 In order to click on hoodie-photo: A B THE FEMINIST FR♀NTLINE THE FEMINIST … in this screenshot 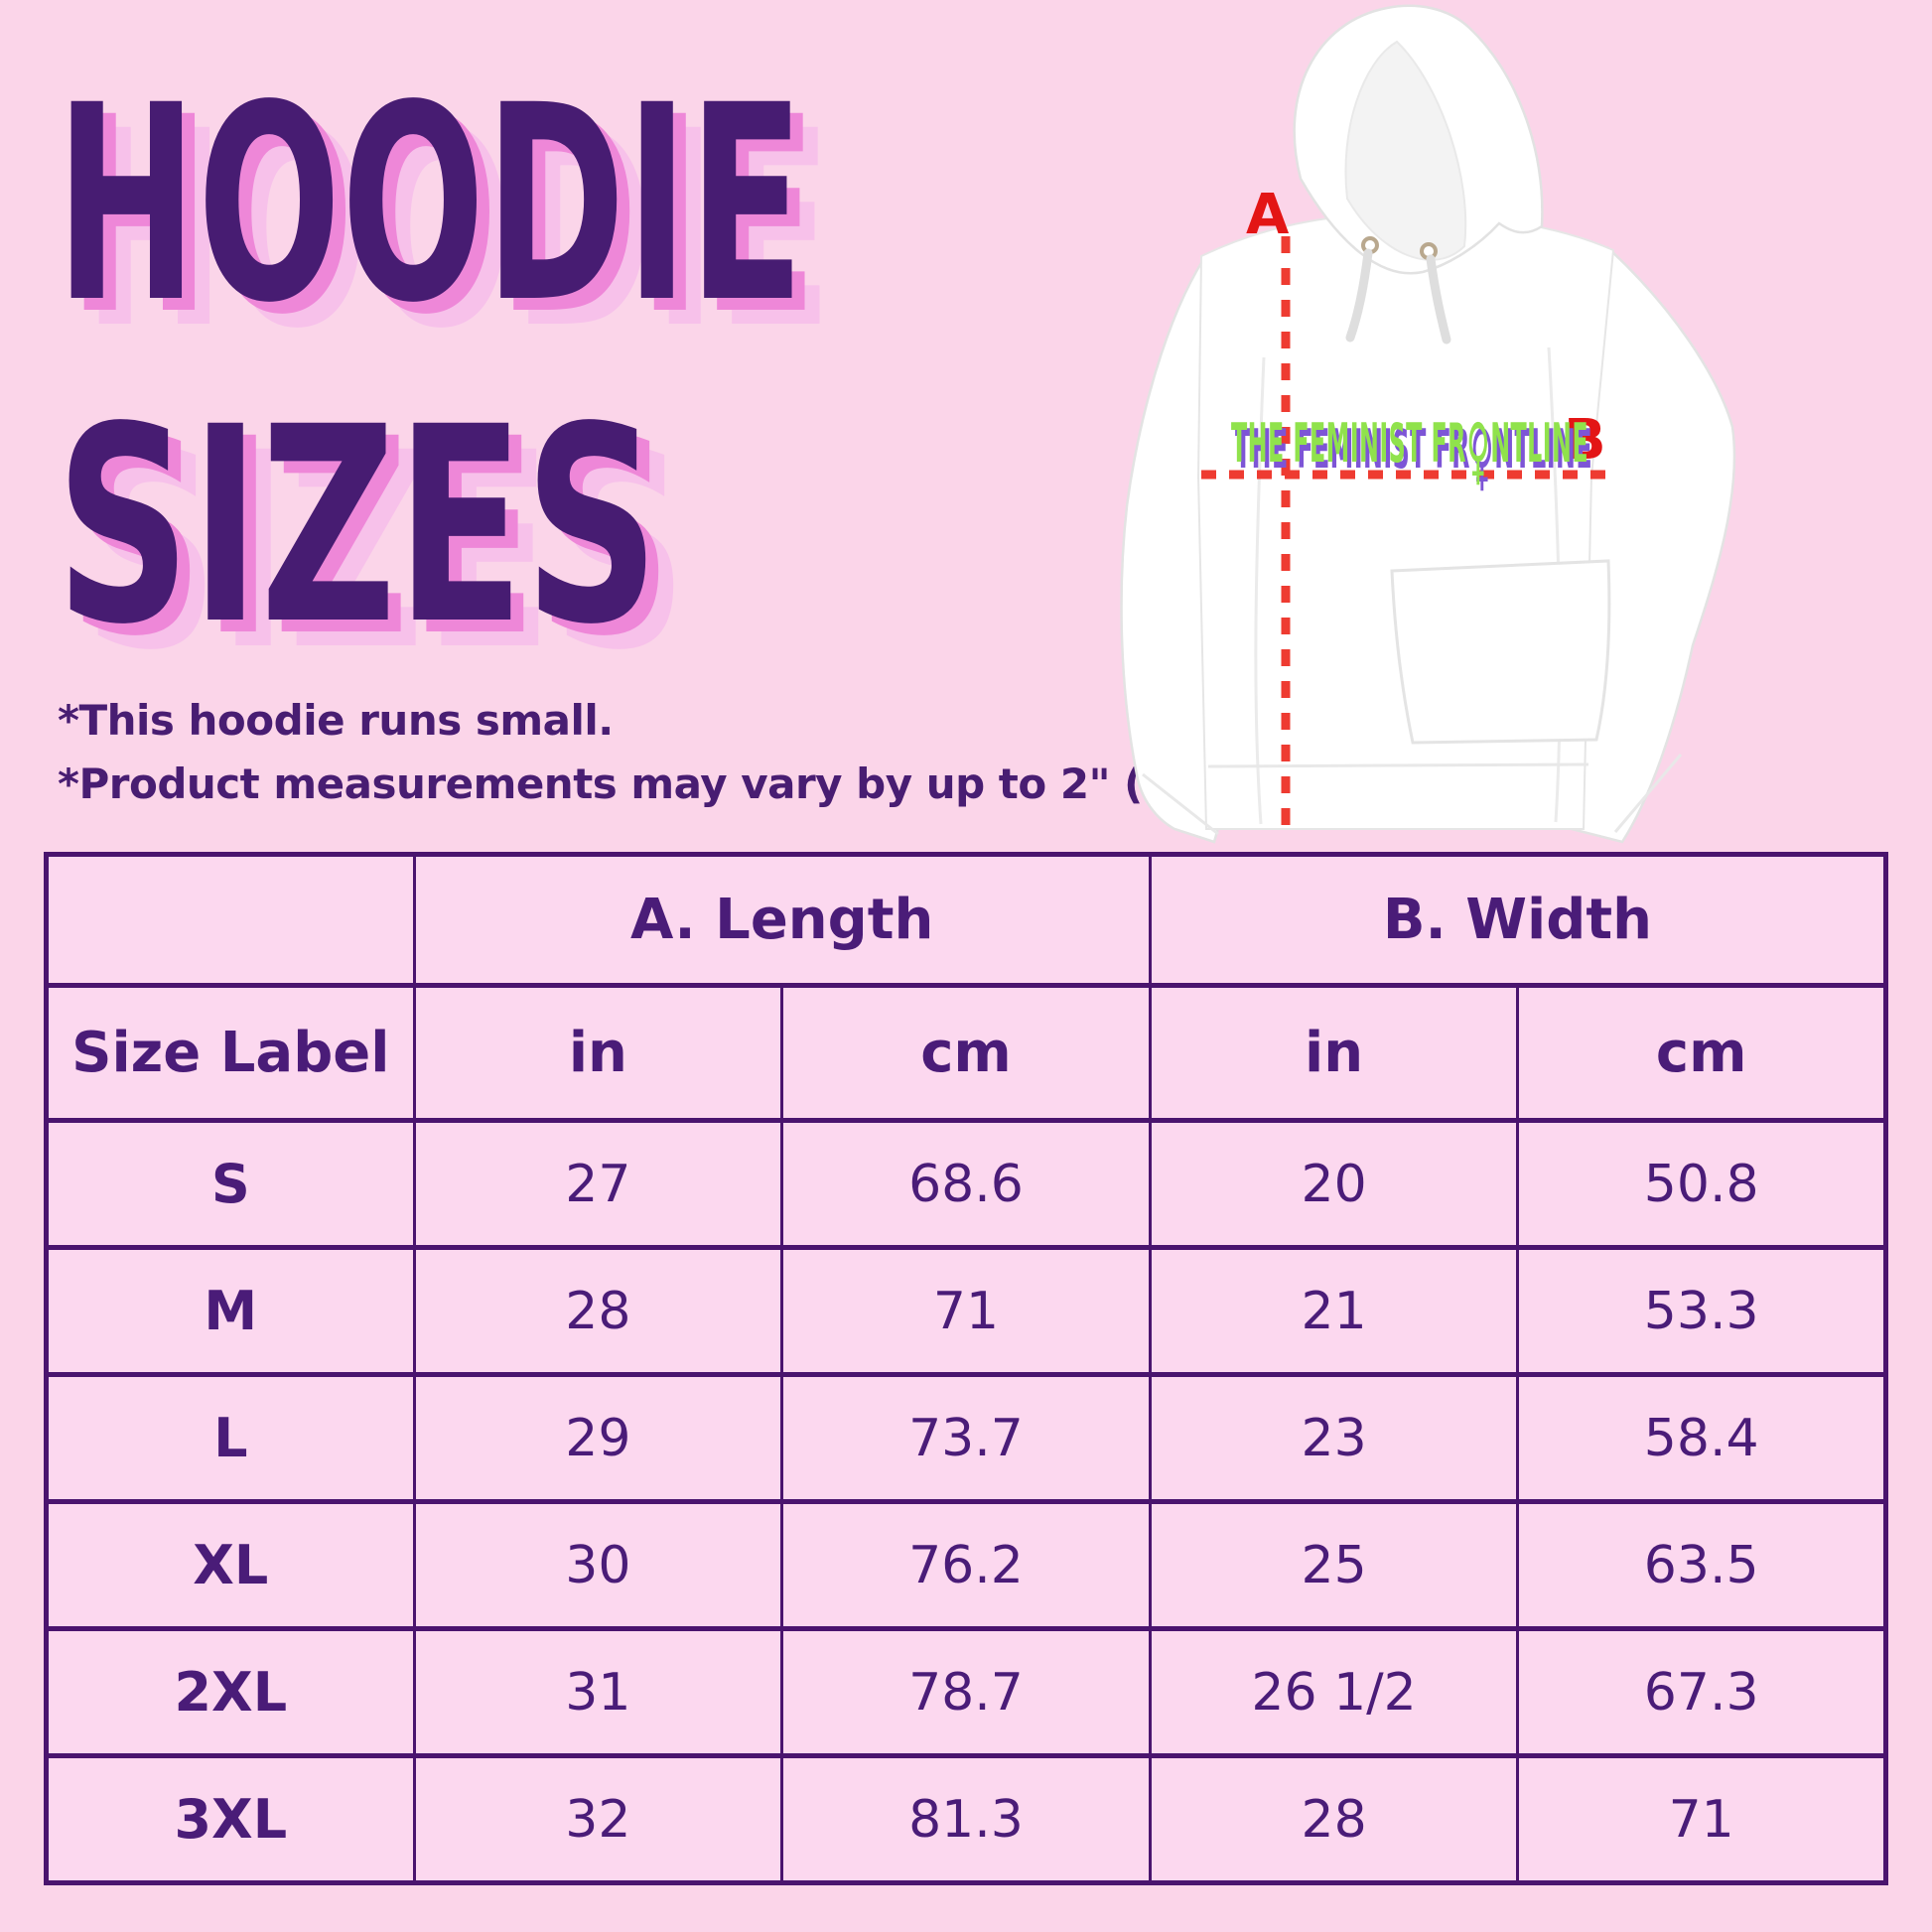, I will do `click(1428, 424)`.